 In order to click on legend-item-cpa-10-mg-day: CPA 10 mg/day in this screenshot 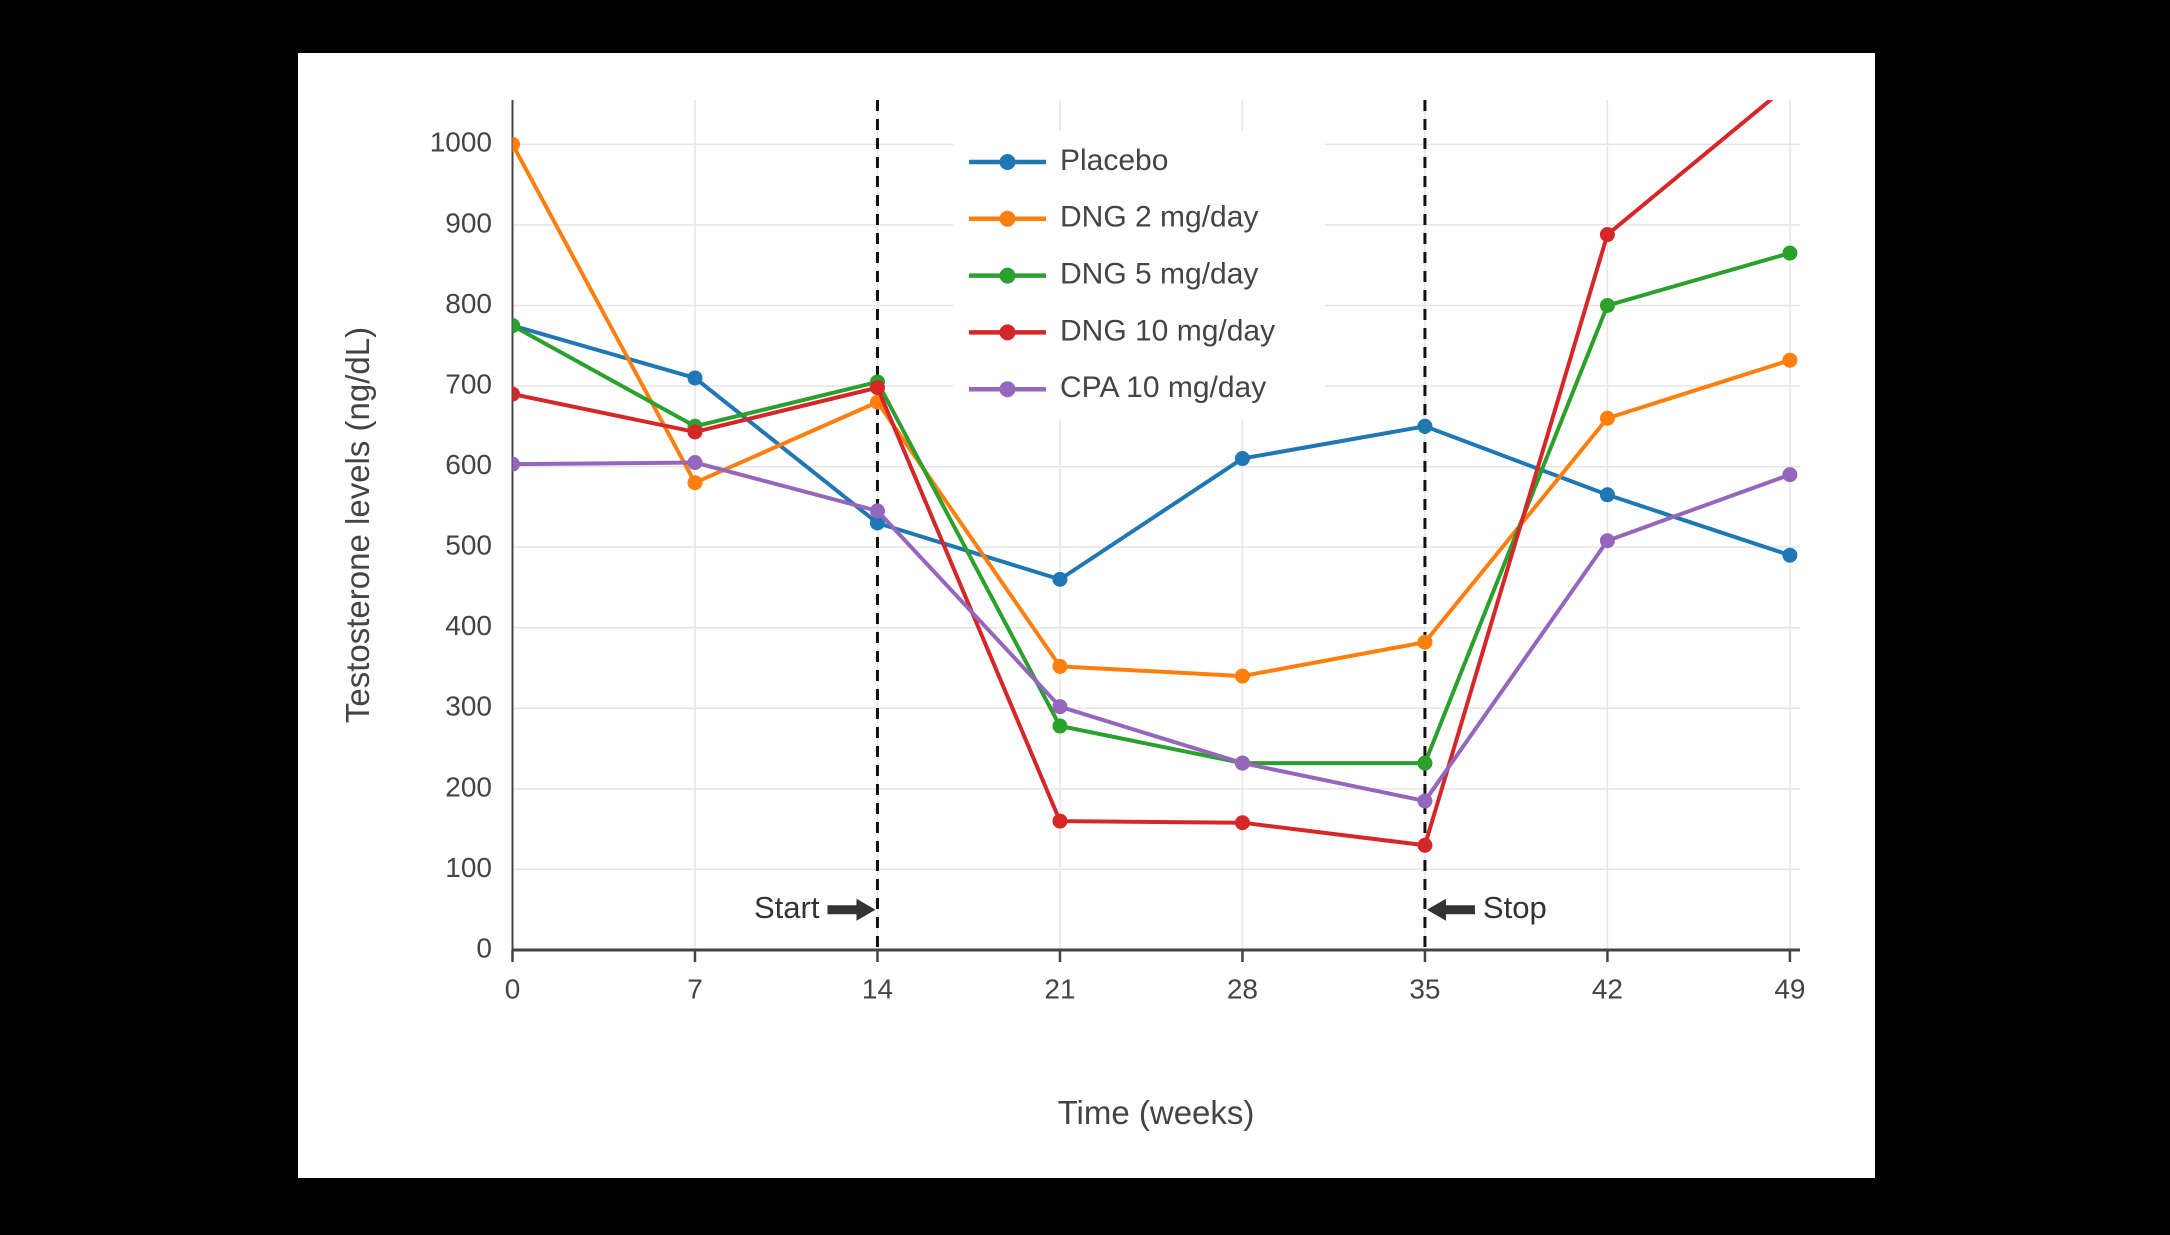, I will do `click(1117, 387)`.